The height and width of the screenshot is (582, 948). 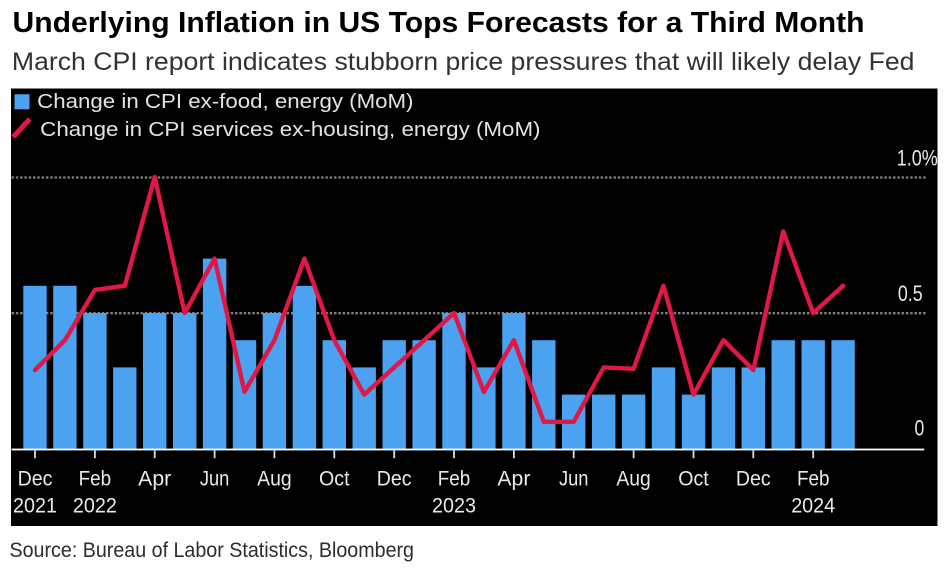 I want to click on svg-text: 2023, so click(x=454, y=506).